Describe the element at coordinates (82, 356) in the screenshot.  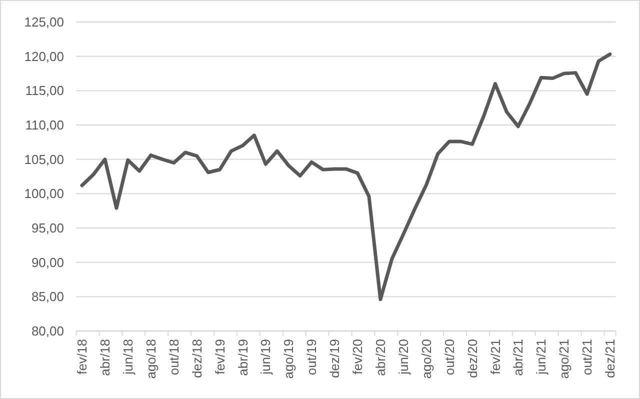
I see `x-tick-label: fev/18` at that location.